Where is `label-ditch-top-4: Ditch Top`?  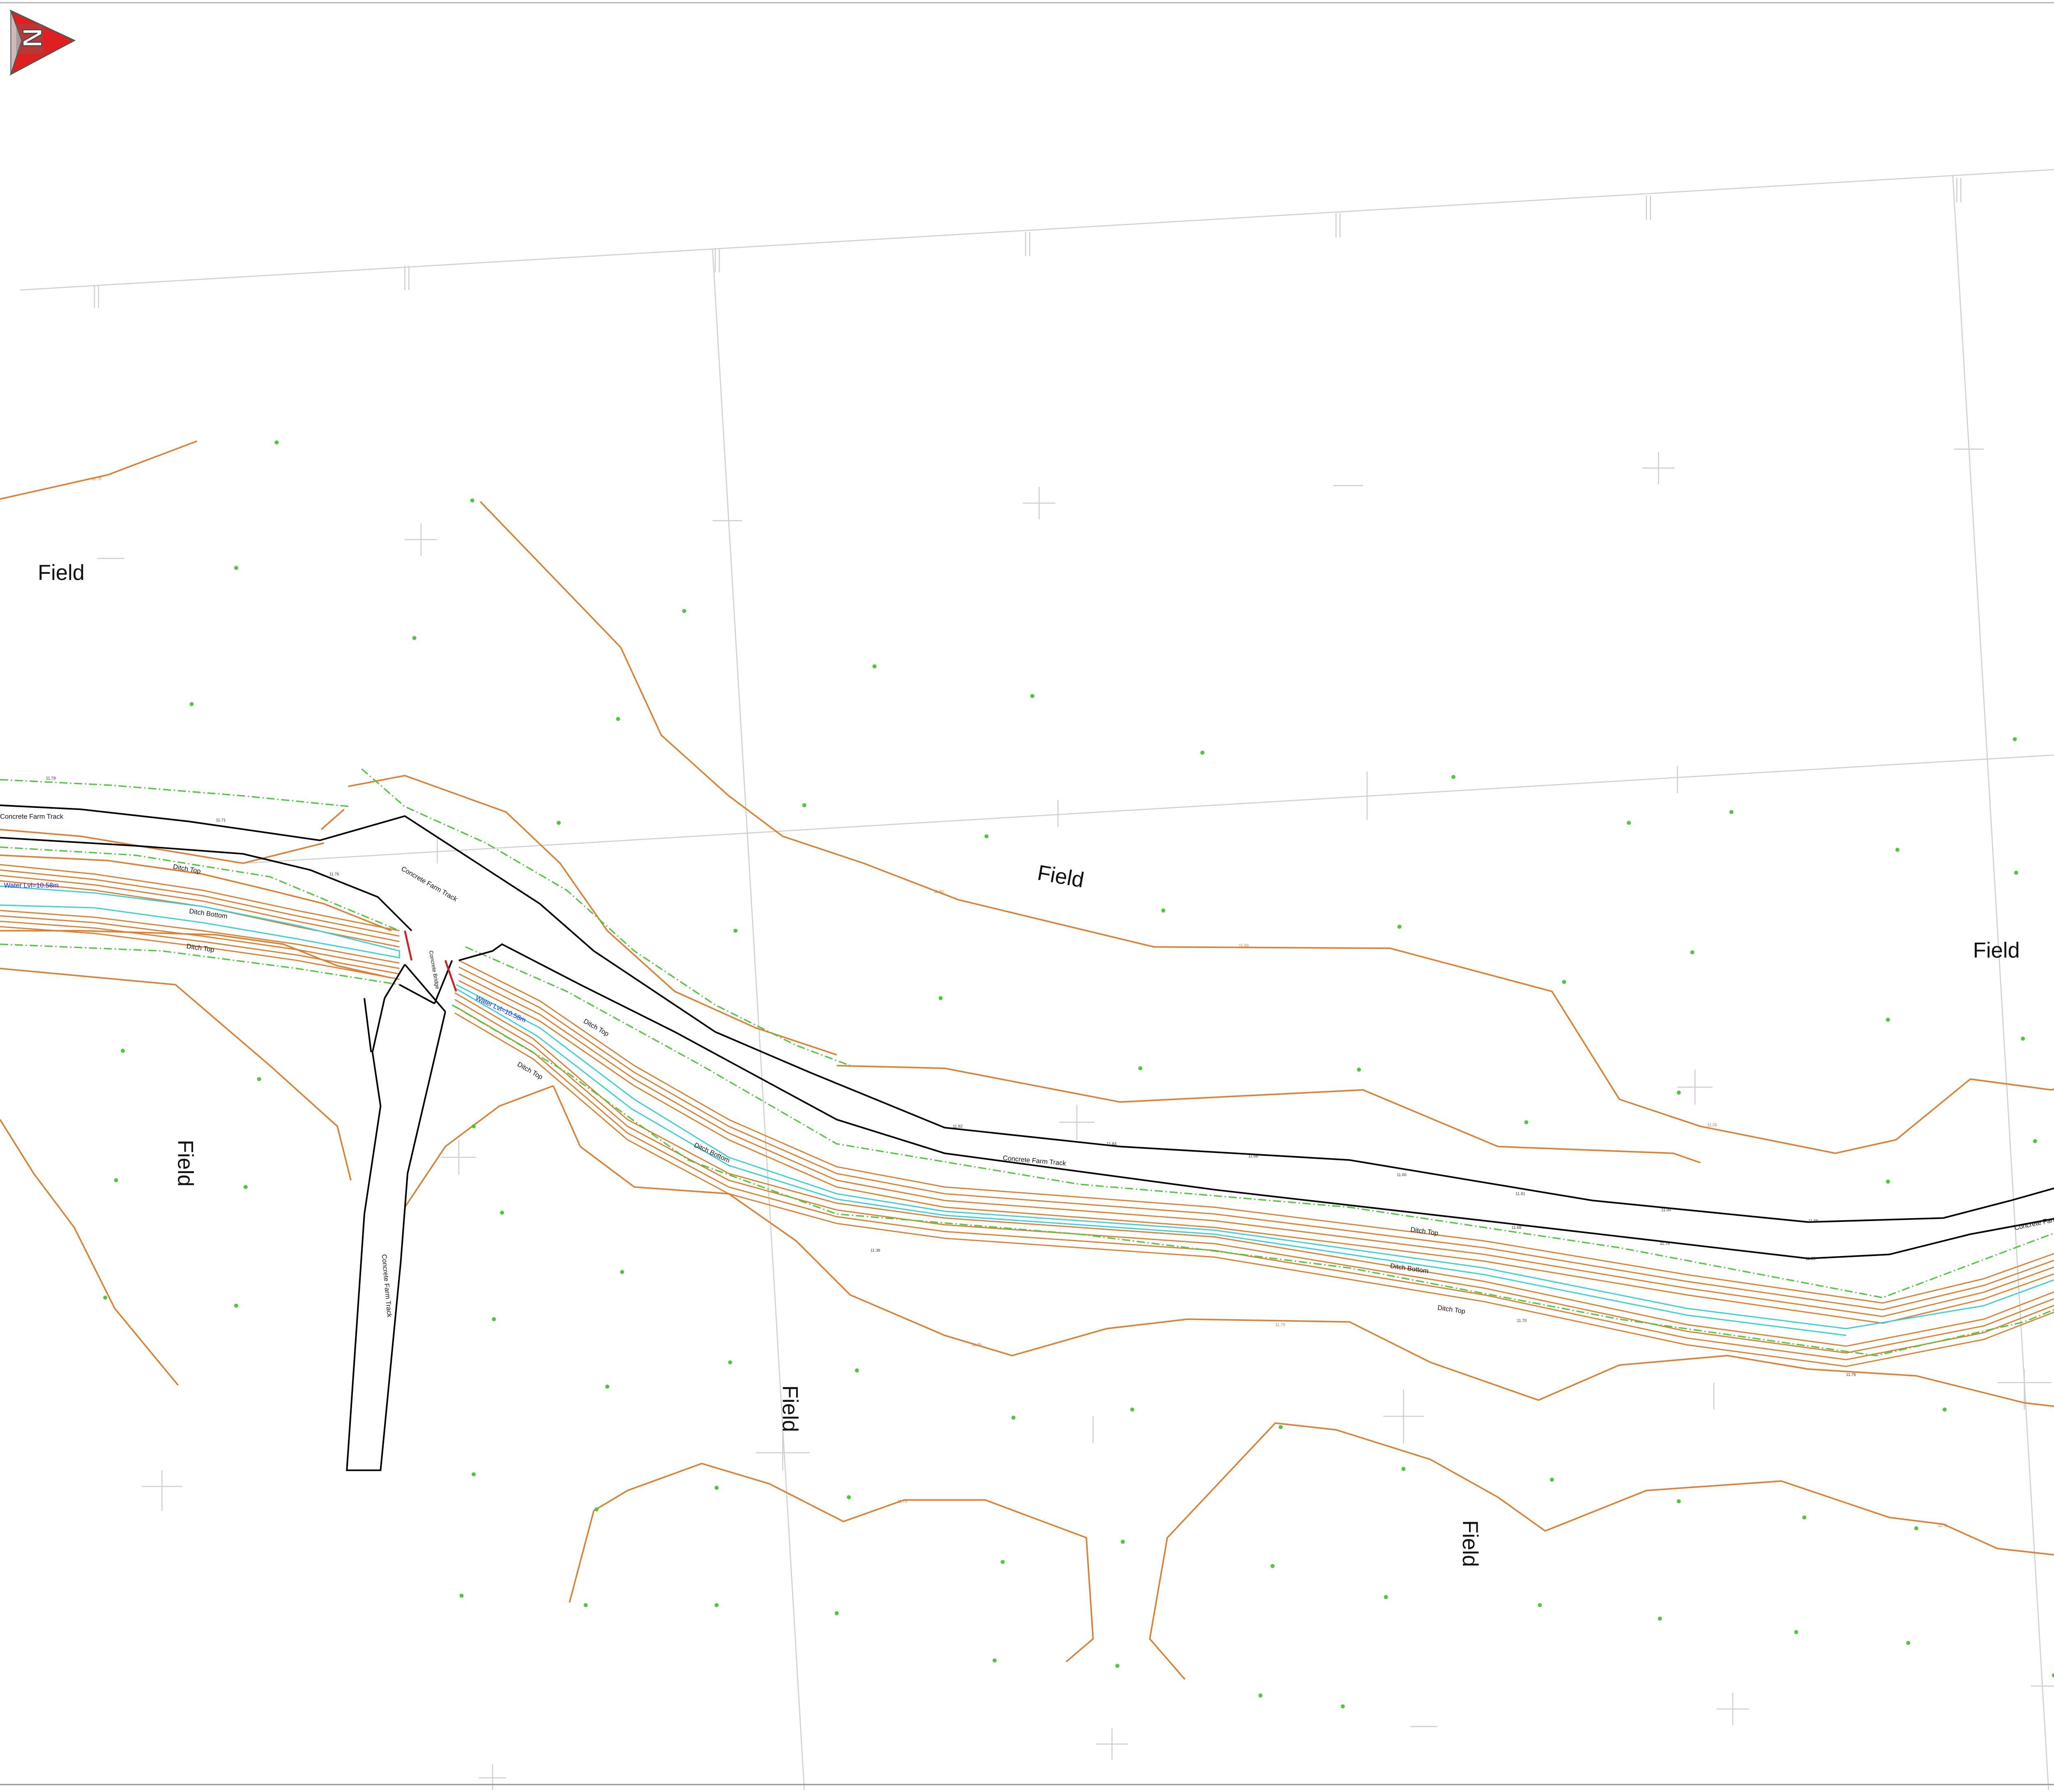
label-ditch-top-4: Ditch Top is located at coordinates (530, 1070).